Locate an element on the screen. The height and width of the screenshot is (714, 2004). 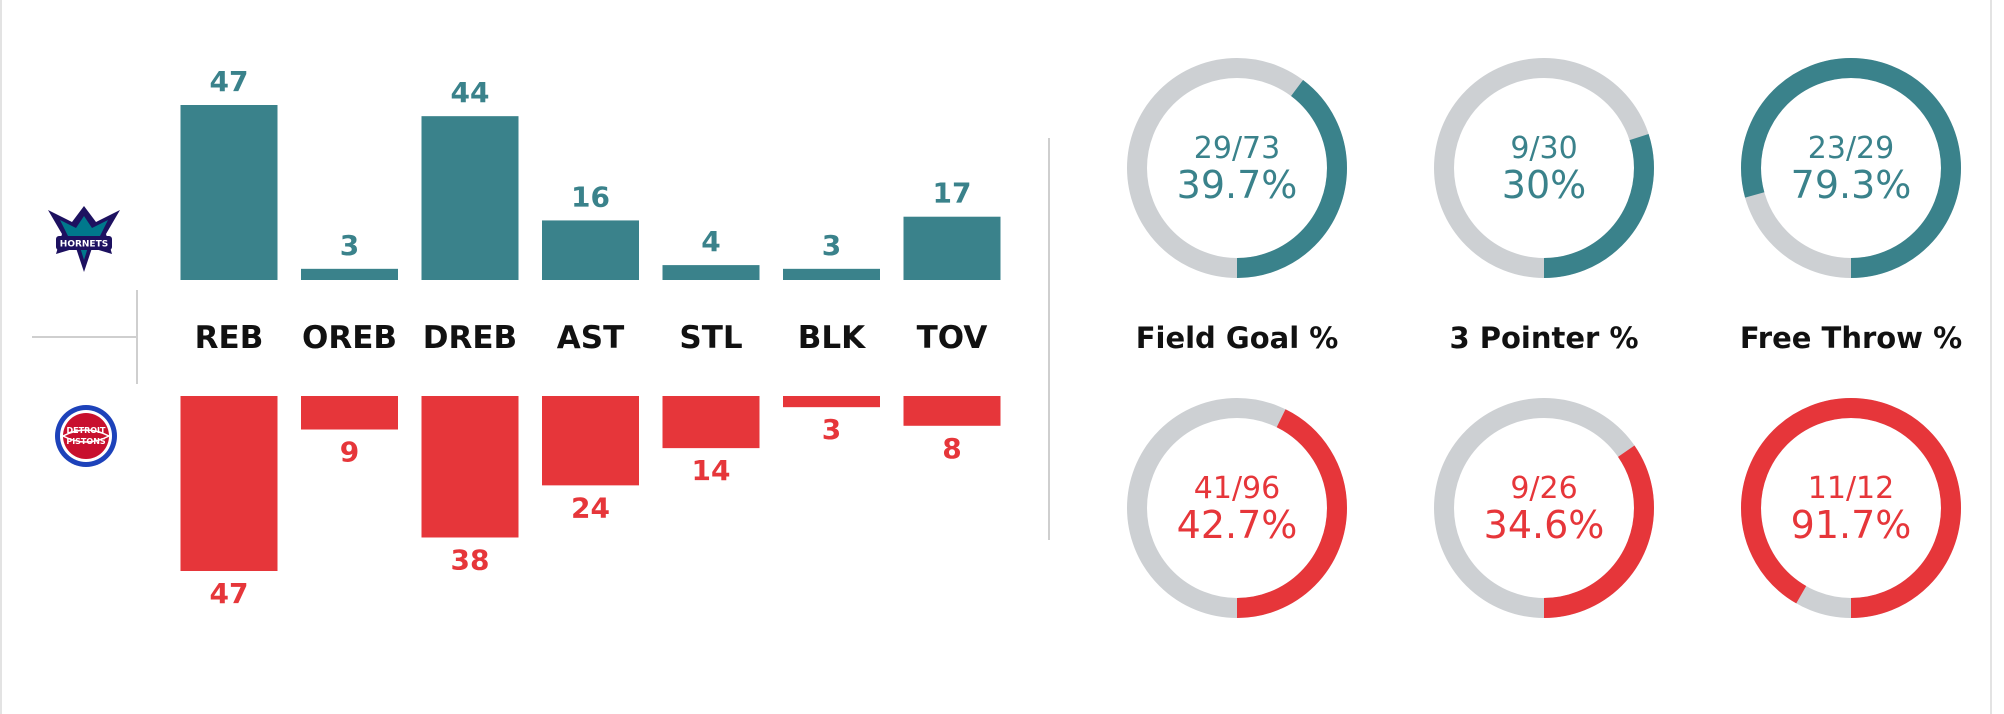
category-label: BLK is located at coordinates (832, 338).